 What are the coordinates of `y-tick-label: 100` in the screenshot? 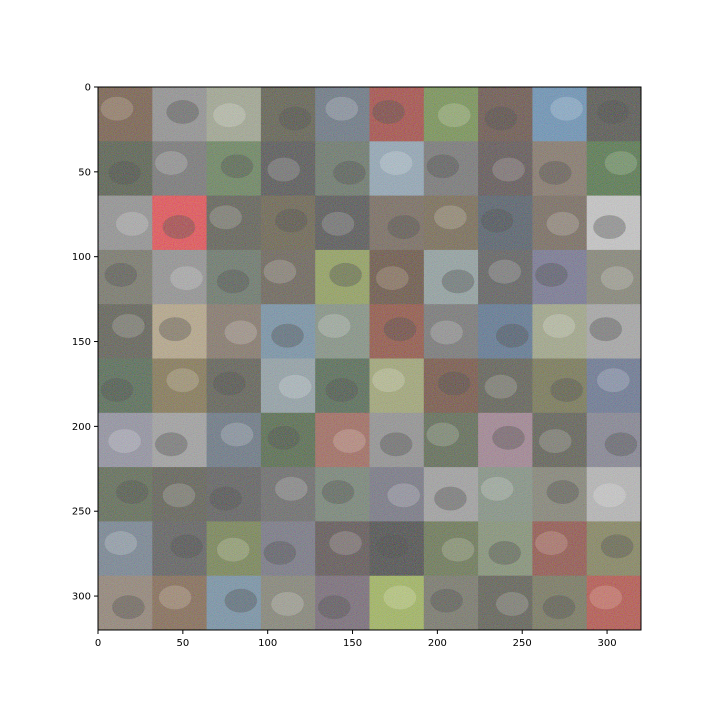 It's located at (81, 257).